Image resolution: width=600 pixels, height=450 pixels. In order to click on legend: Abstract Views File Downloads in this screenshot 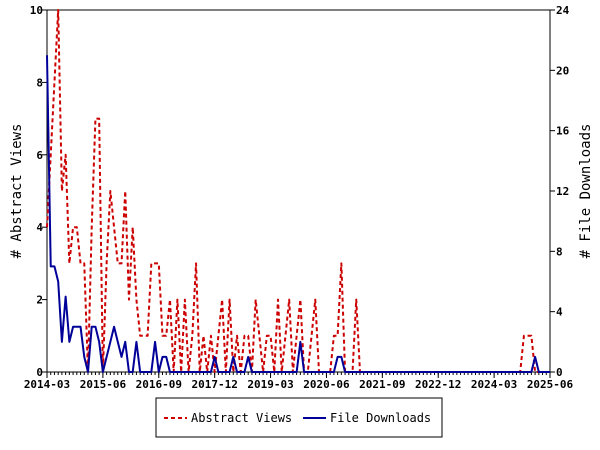, I will do `click(299, 417)`.